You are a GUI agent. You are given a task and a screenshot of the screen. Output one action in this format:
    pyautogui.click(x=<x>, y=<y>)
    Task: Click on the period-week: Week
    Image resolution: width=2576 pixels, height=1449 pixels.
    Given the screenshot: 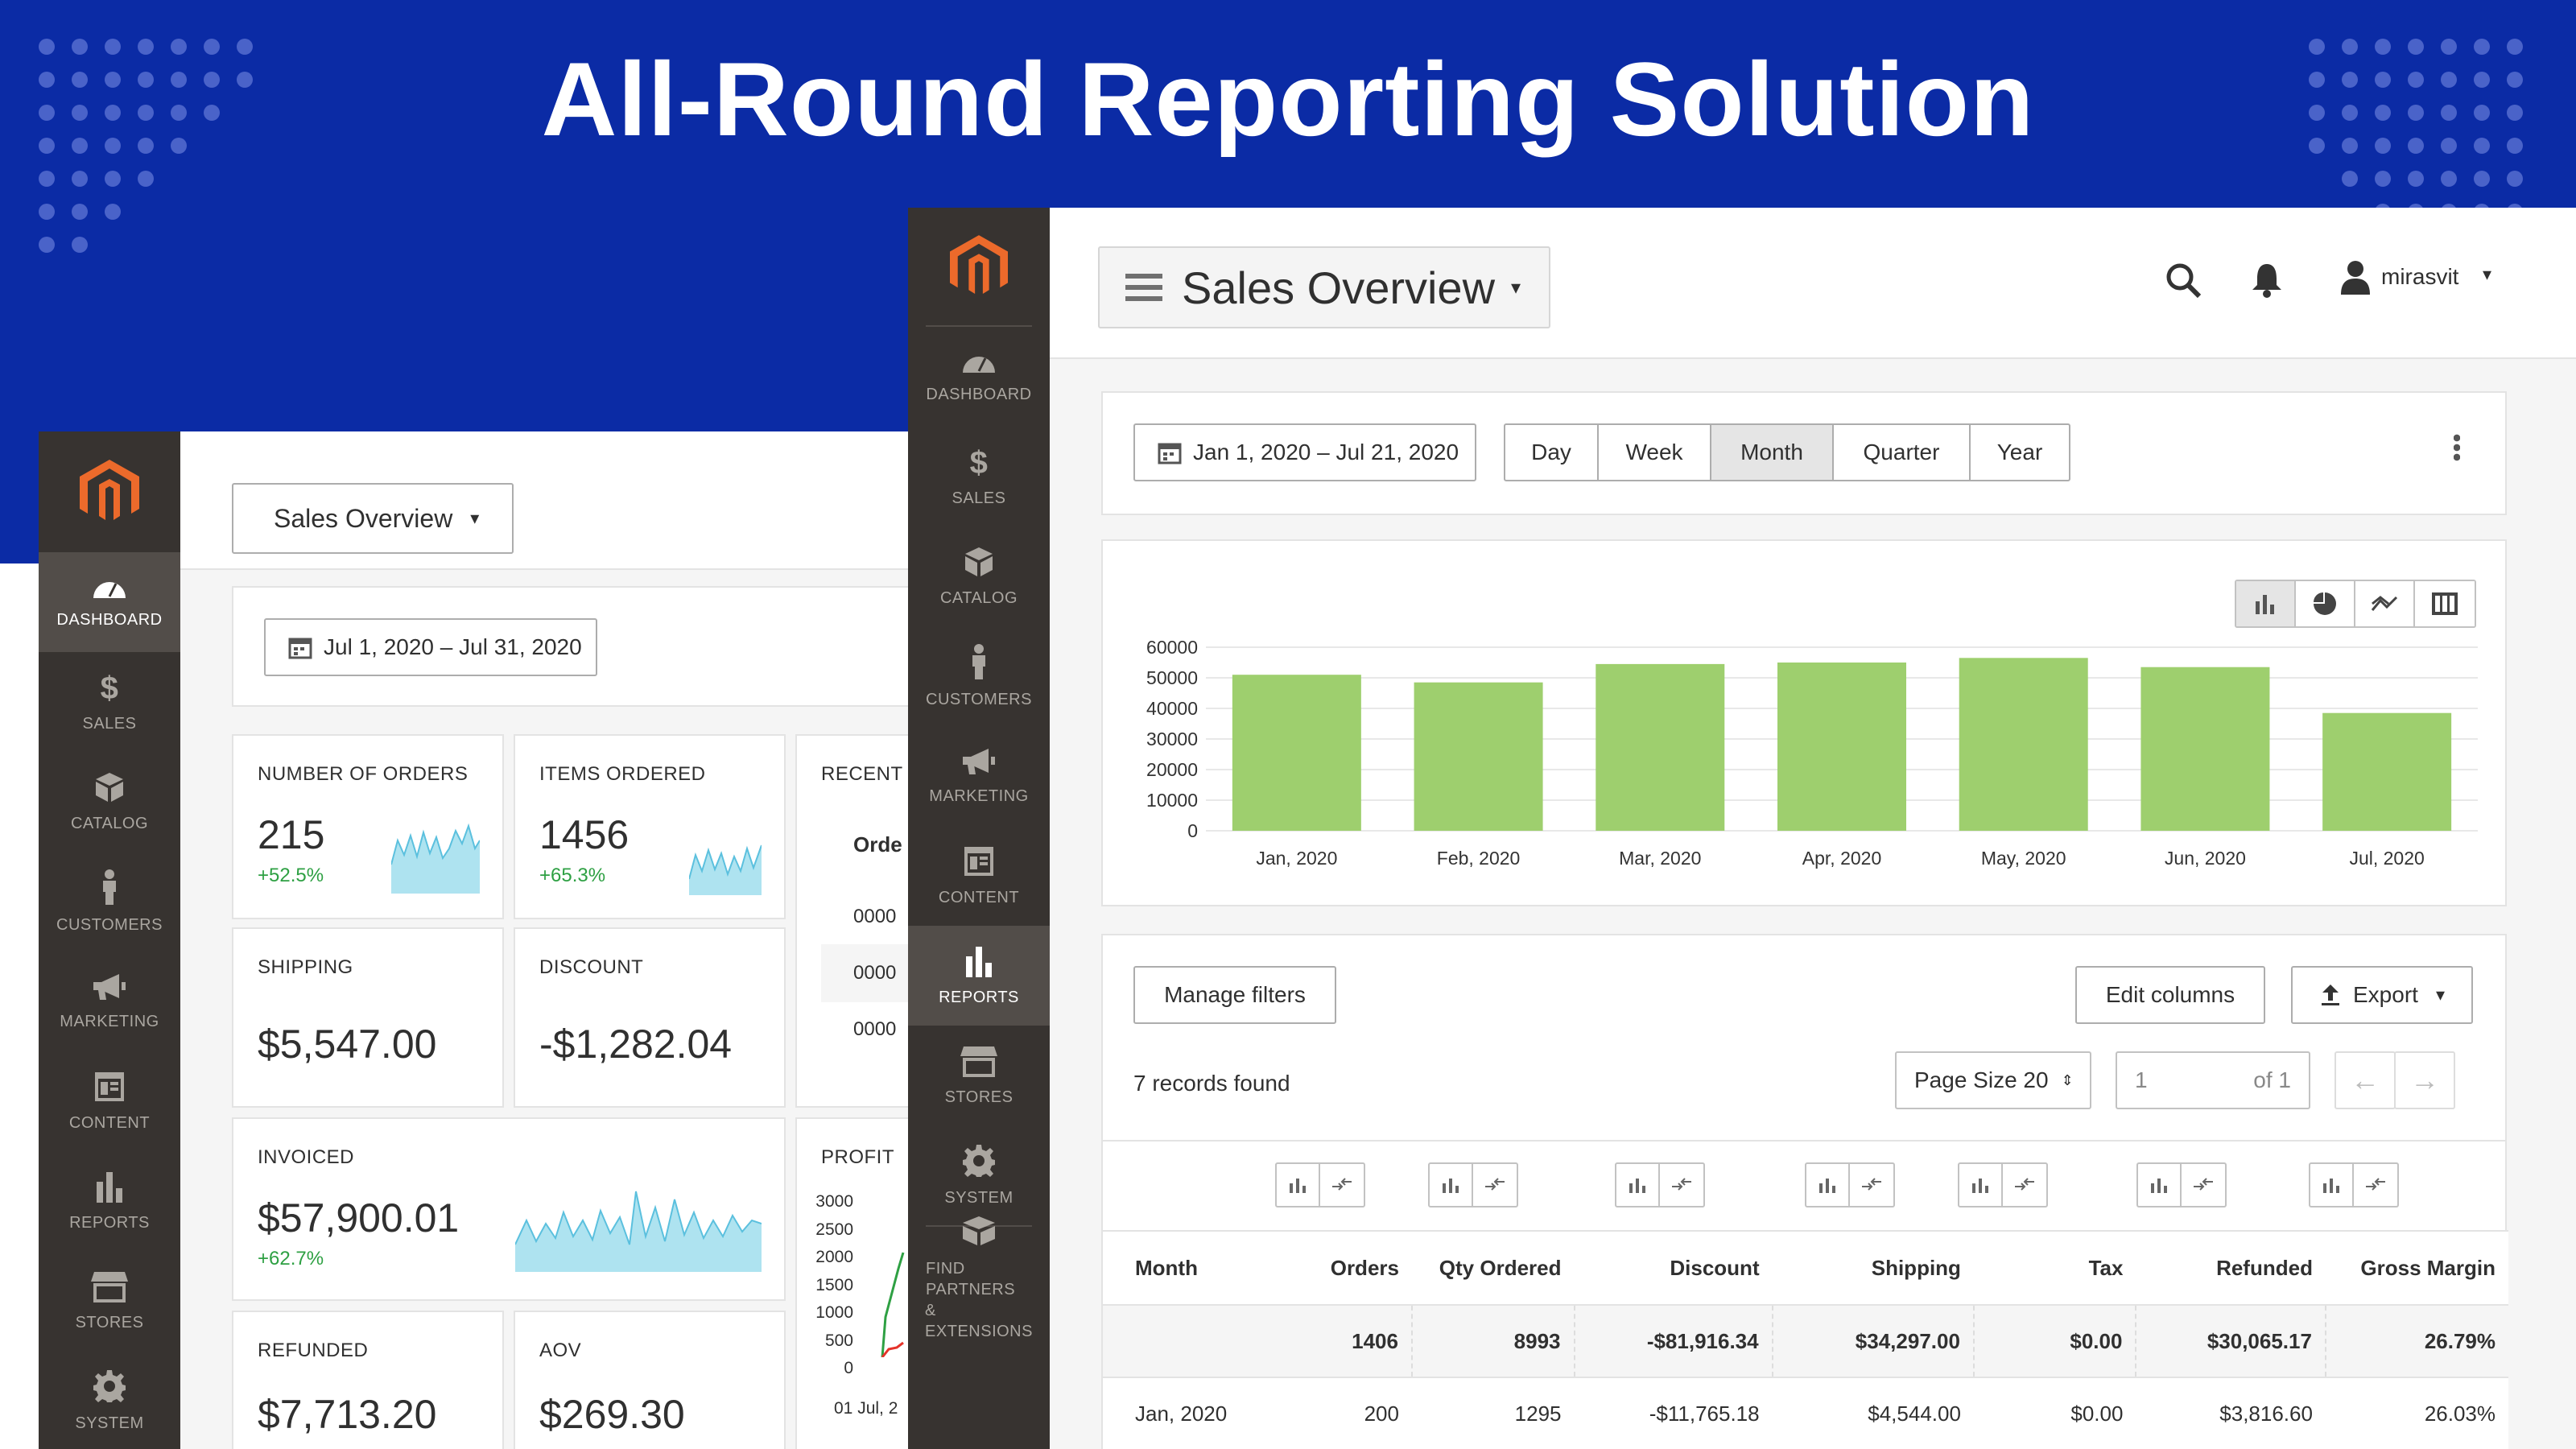 What is the action you would take?
    pyautogui.click(x=1655, y=452)
    